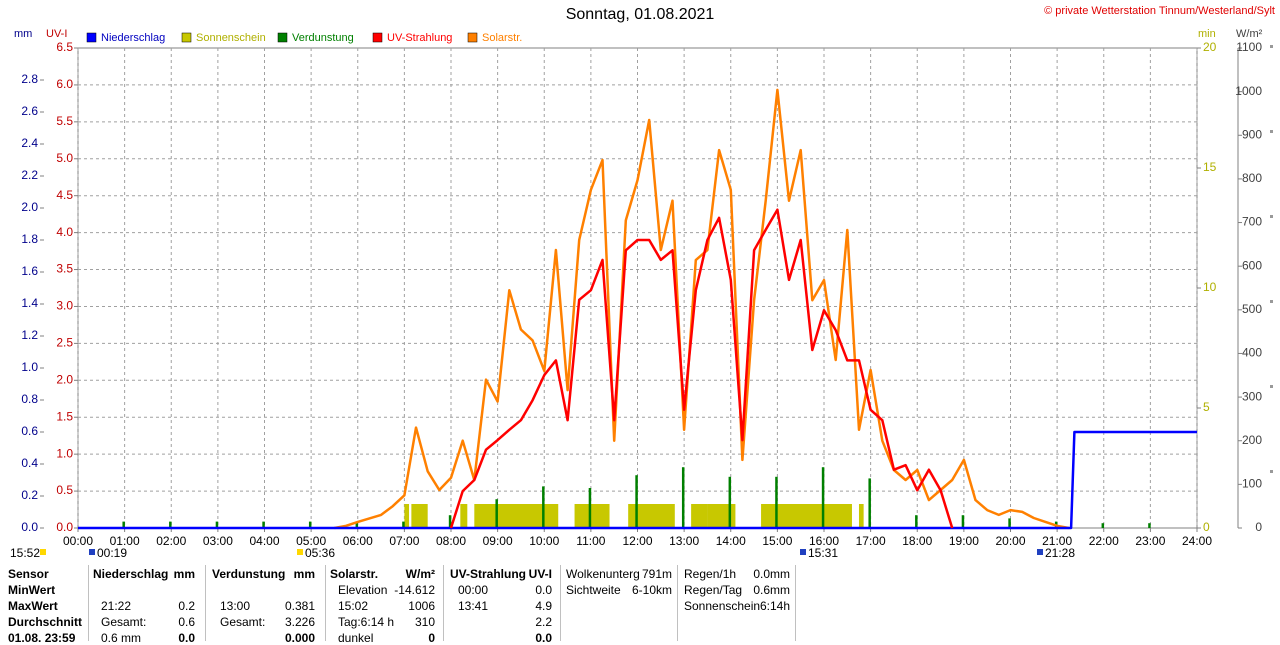 Image resolution: width=1280 pixels, height=645 pixels. I want to click on y-tick-label: 5.5, so click(64, 121).